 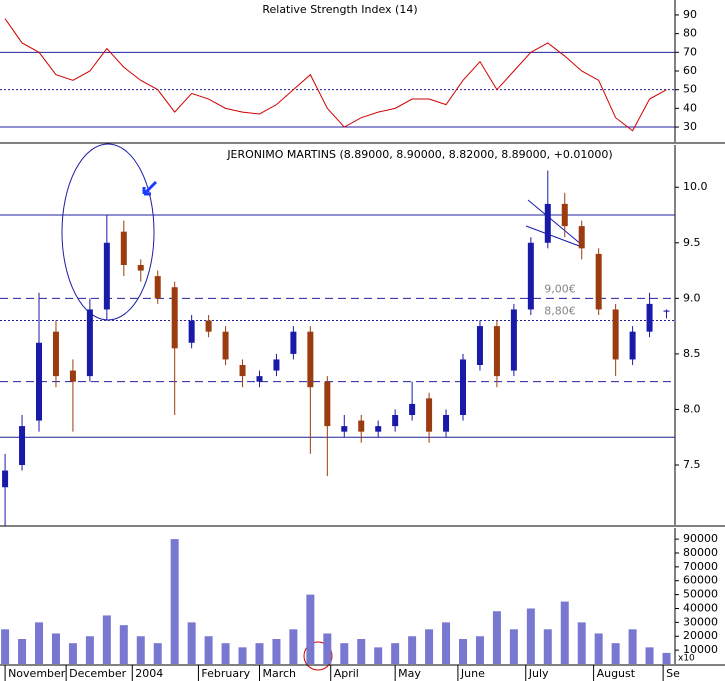 What do you see at coordinates (409, 673) in the screenshot?
I see `x-tick-label: May` at bounding box center [409, 673].